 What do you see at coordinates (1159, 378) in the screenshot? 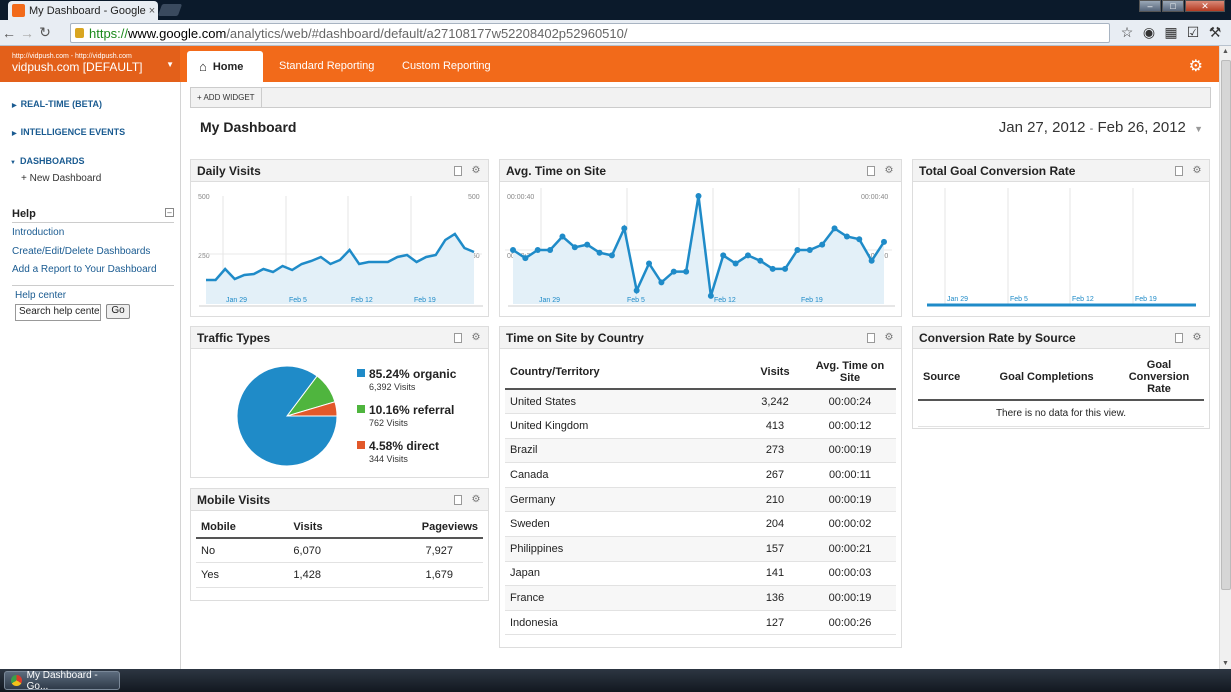
I see `column-header: Goal Conversion Rate` at bounding box center [1159, 378].